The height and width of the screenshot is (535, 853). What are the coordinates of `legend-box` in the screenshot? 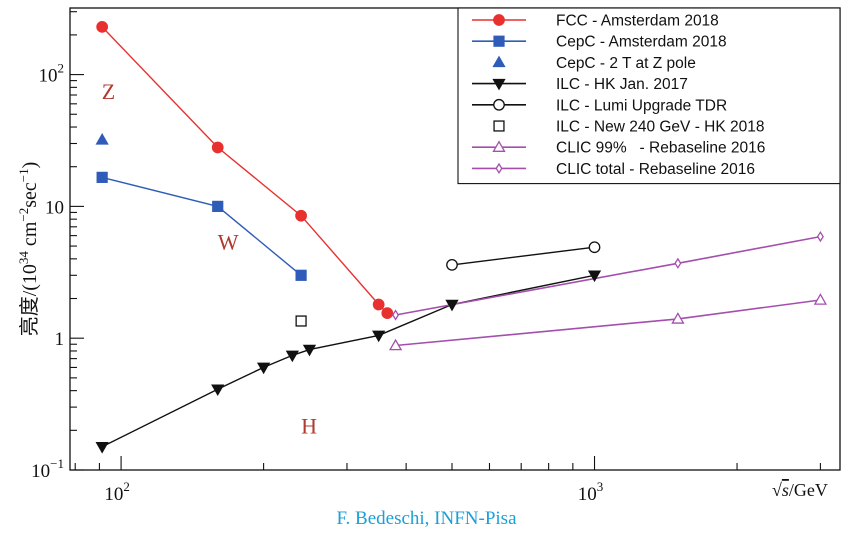 It's located at (649, 96).